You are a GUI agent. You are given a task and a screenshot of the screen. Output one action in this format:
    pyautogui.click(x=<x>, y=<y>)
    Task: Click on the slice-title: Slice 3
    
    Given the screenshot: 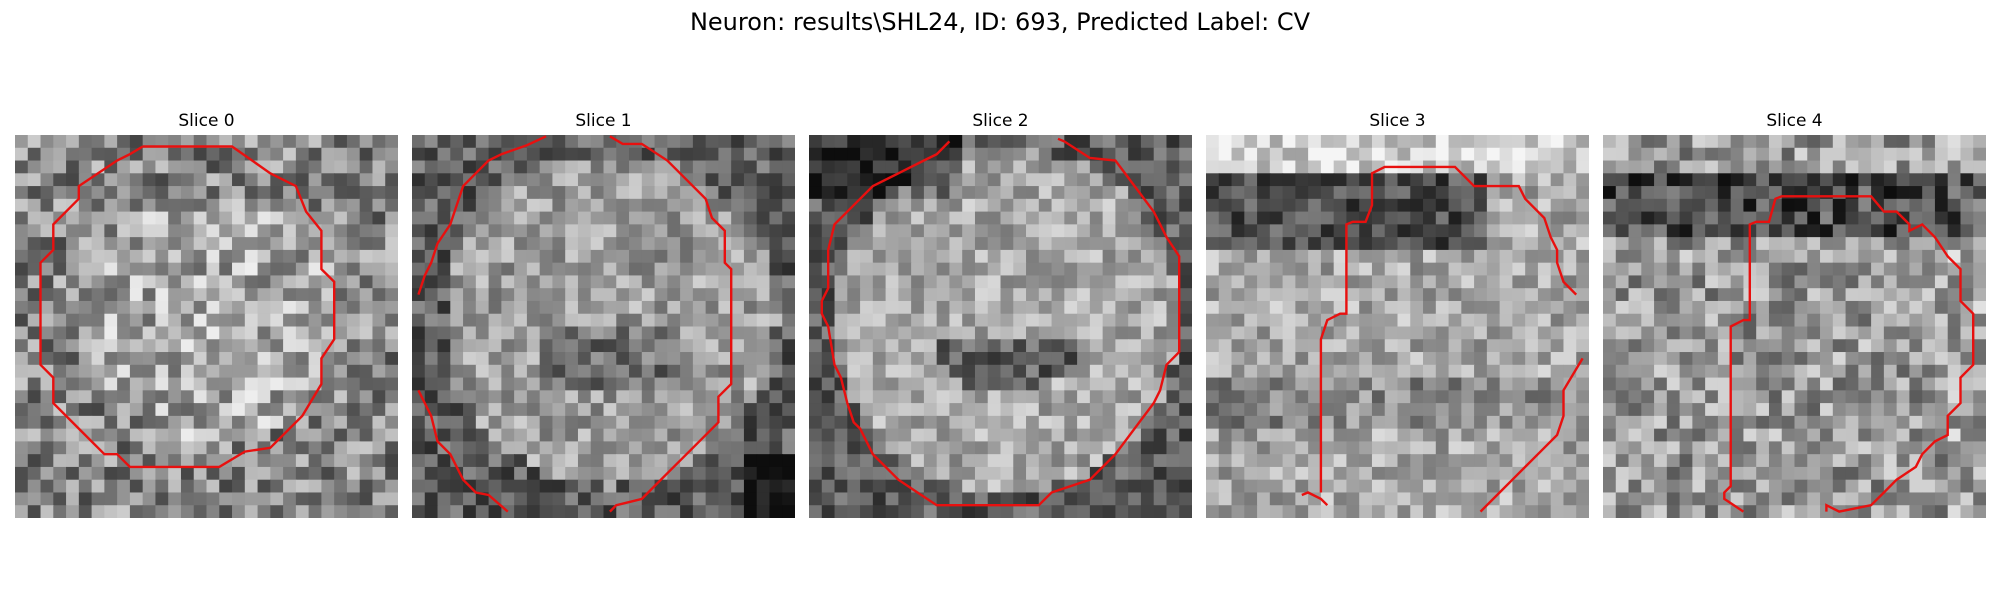 What is the action you would take?
    pyautogui.click(x=1397, y=121)
    